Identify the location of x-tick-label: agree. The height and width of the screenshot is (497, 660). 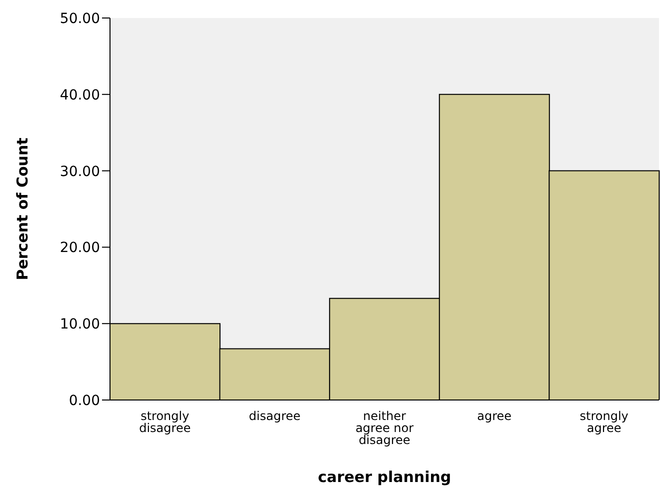
(494, 416).